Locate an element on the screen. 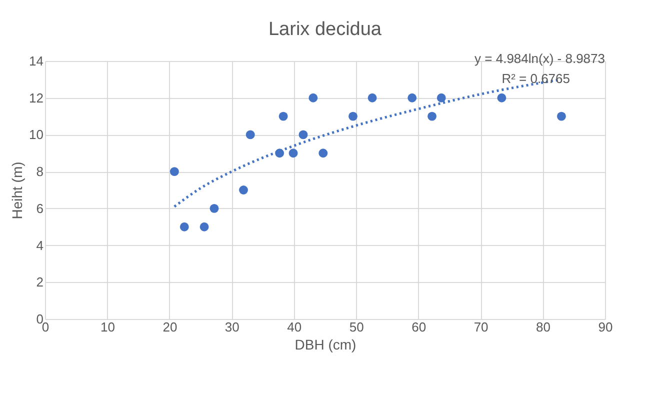 This screenshot has height=412, width=670. y-tick-label: 6 is located at coordinates (40, 208).